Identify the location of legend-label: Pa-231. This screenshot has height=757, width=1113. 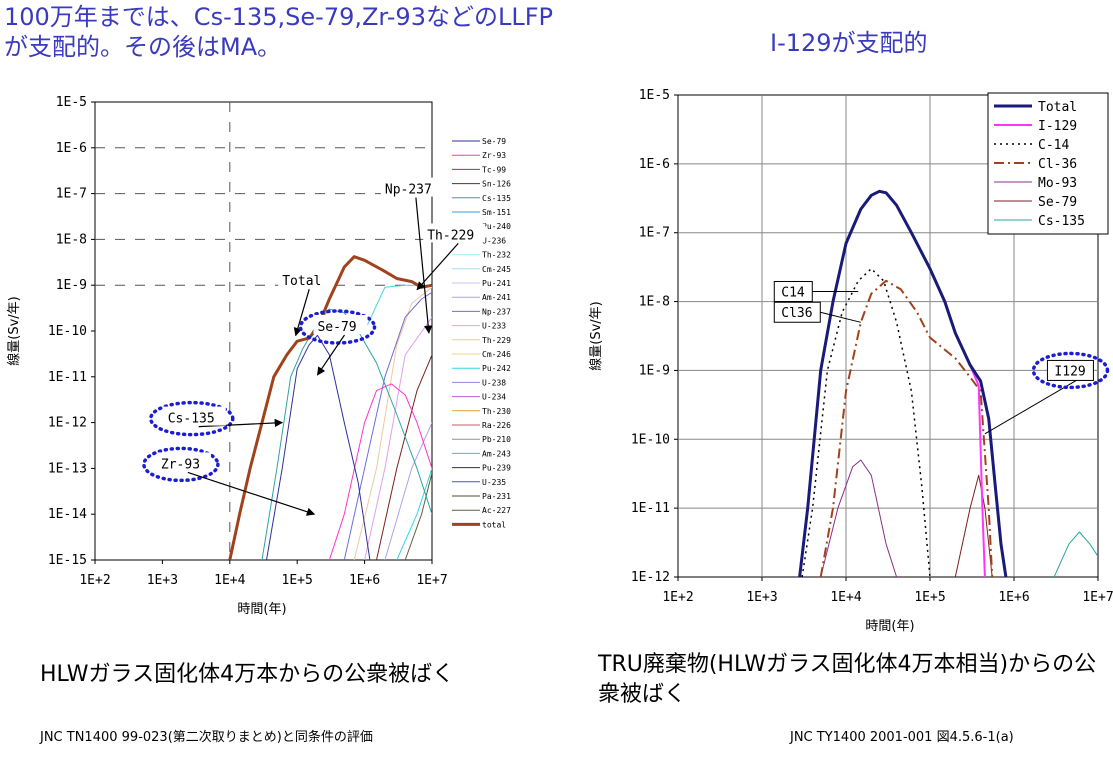
(496, 496).